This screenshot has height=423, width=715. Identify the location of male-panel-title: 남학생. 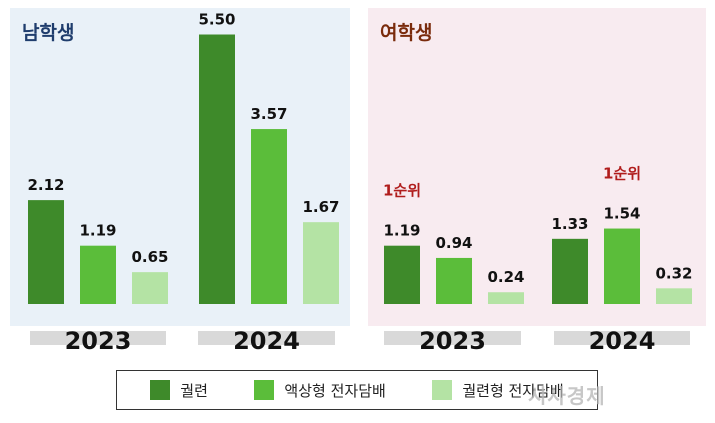
(48, 33).